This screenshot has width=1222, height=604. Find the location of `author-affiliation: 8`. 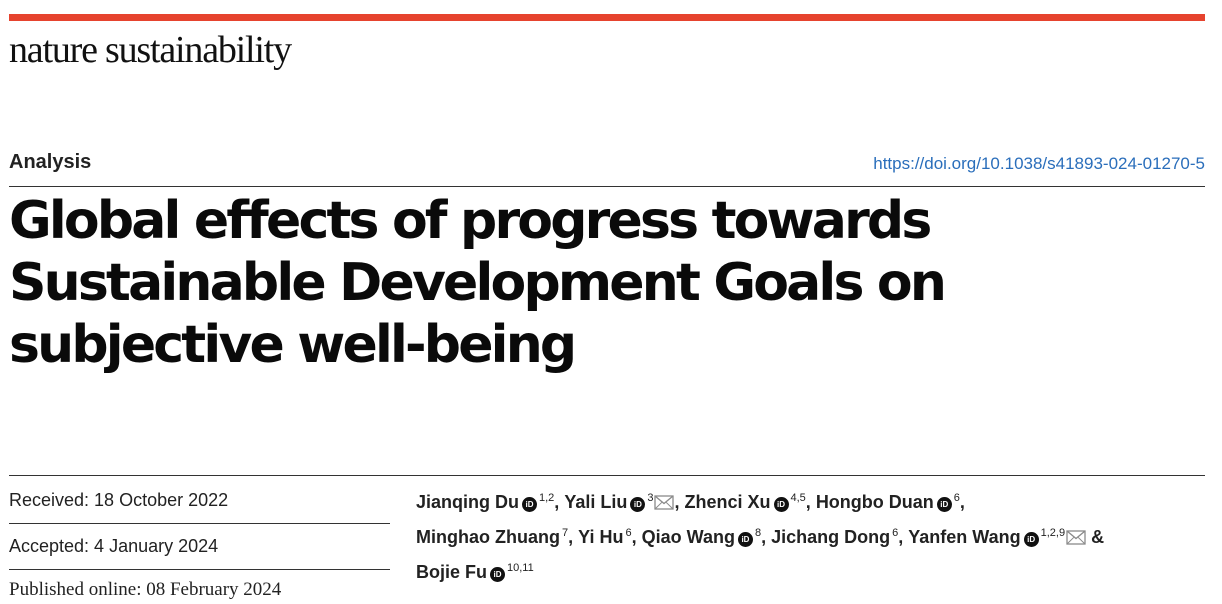

author-affiliation: 8 is located at coordinates (758, 533).